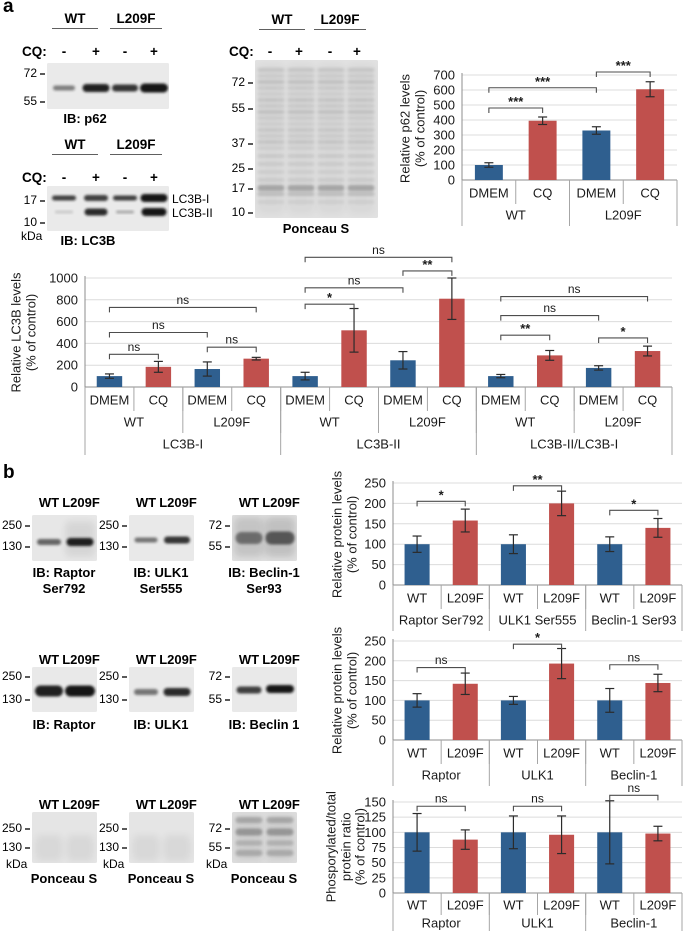  Describe the element at coordinates (67, 321) in the screenshot. I see `y-tick-label: 600` at that location.